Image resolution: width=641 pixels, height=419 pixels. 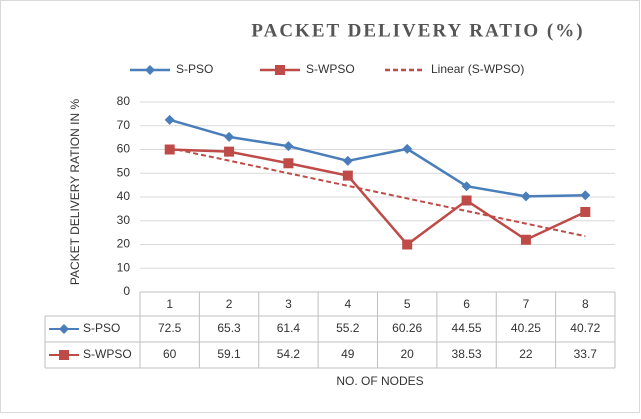 What do you see at coordinates (124, 101) in the screenshot?
I see `y-tick-label: 80` at bounding box center [124, 101].